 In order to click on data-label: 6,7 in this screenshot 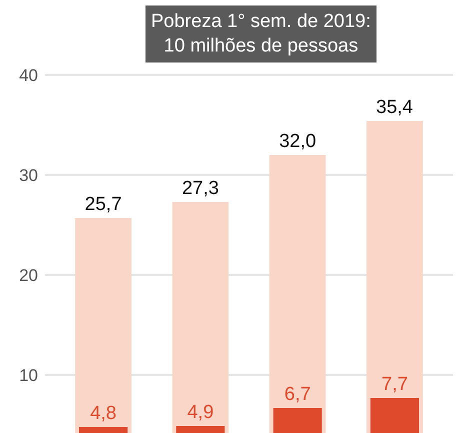, I will do `click(297, 394)`.